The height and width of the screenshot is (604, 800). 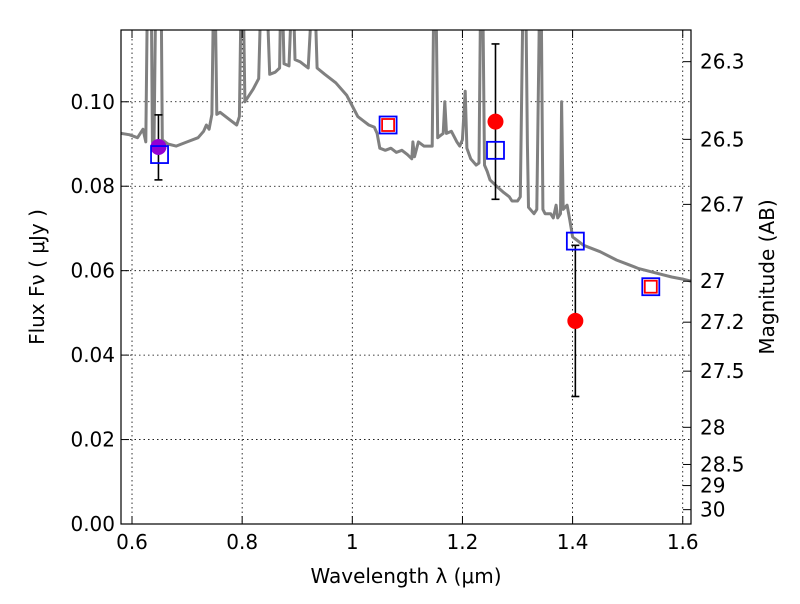 What do you see at coordinates (573, 542) in the screenshot?
I see `x-tick-label: 1.4` at bounding box center [573, 542].